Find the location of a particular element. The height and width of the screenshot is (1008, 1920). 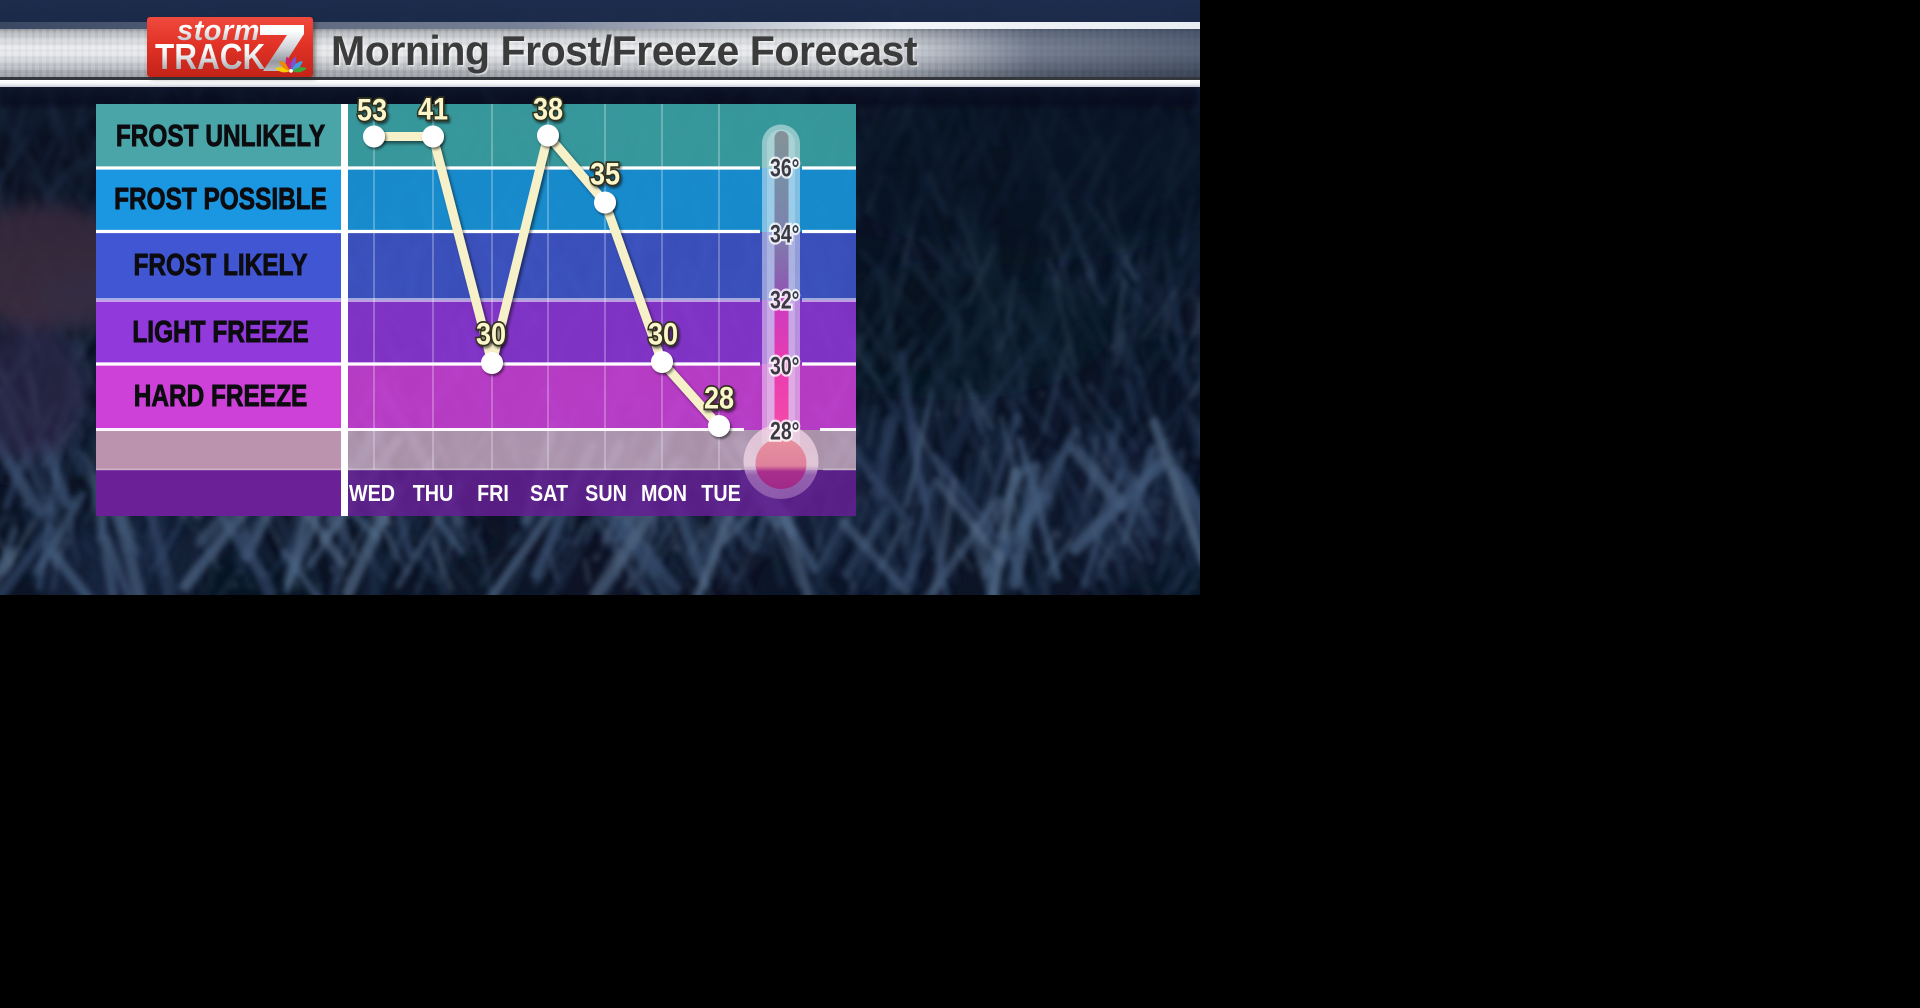

svg-text: SUN is located at coordinates (606, 492).